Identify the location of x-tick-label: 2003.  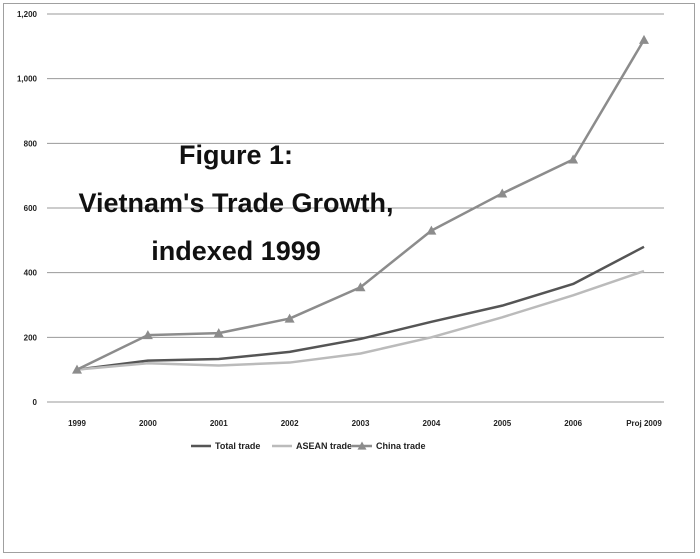
(361, 423).